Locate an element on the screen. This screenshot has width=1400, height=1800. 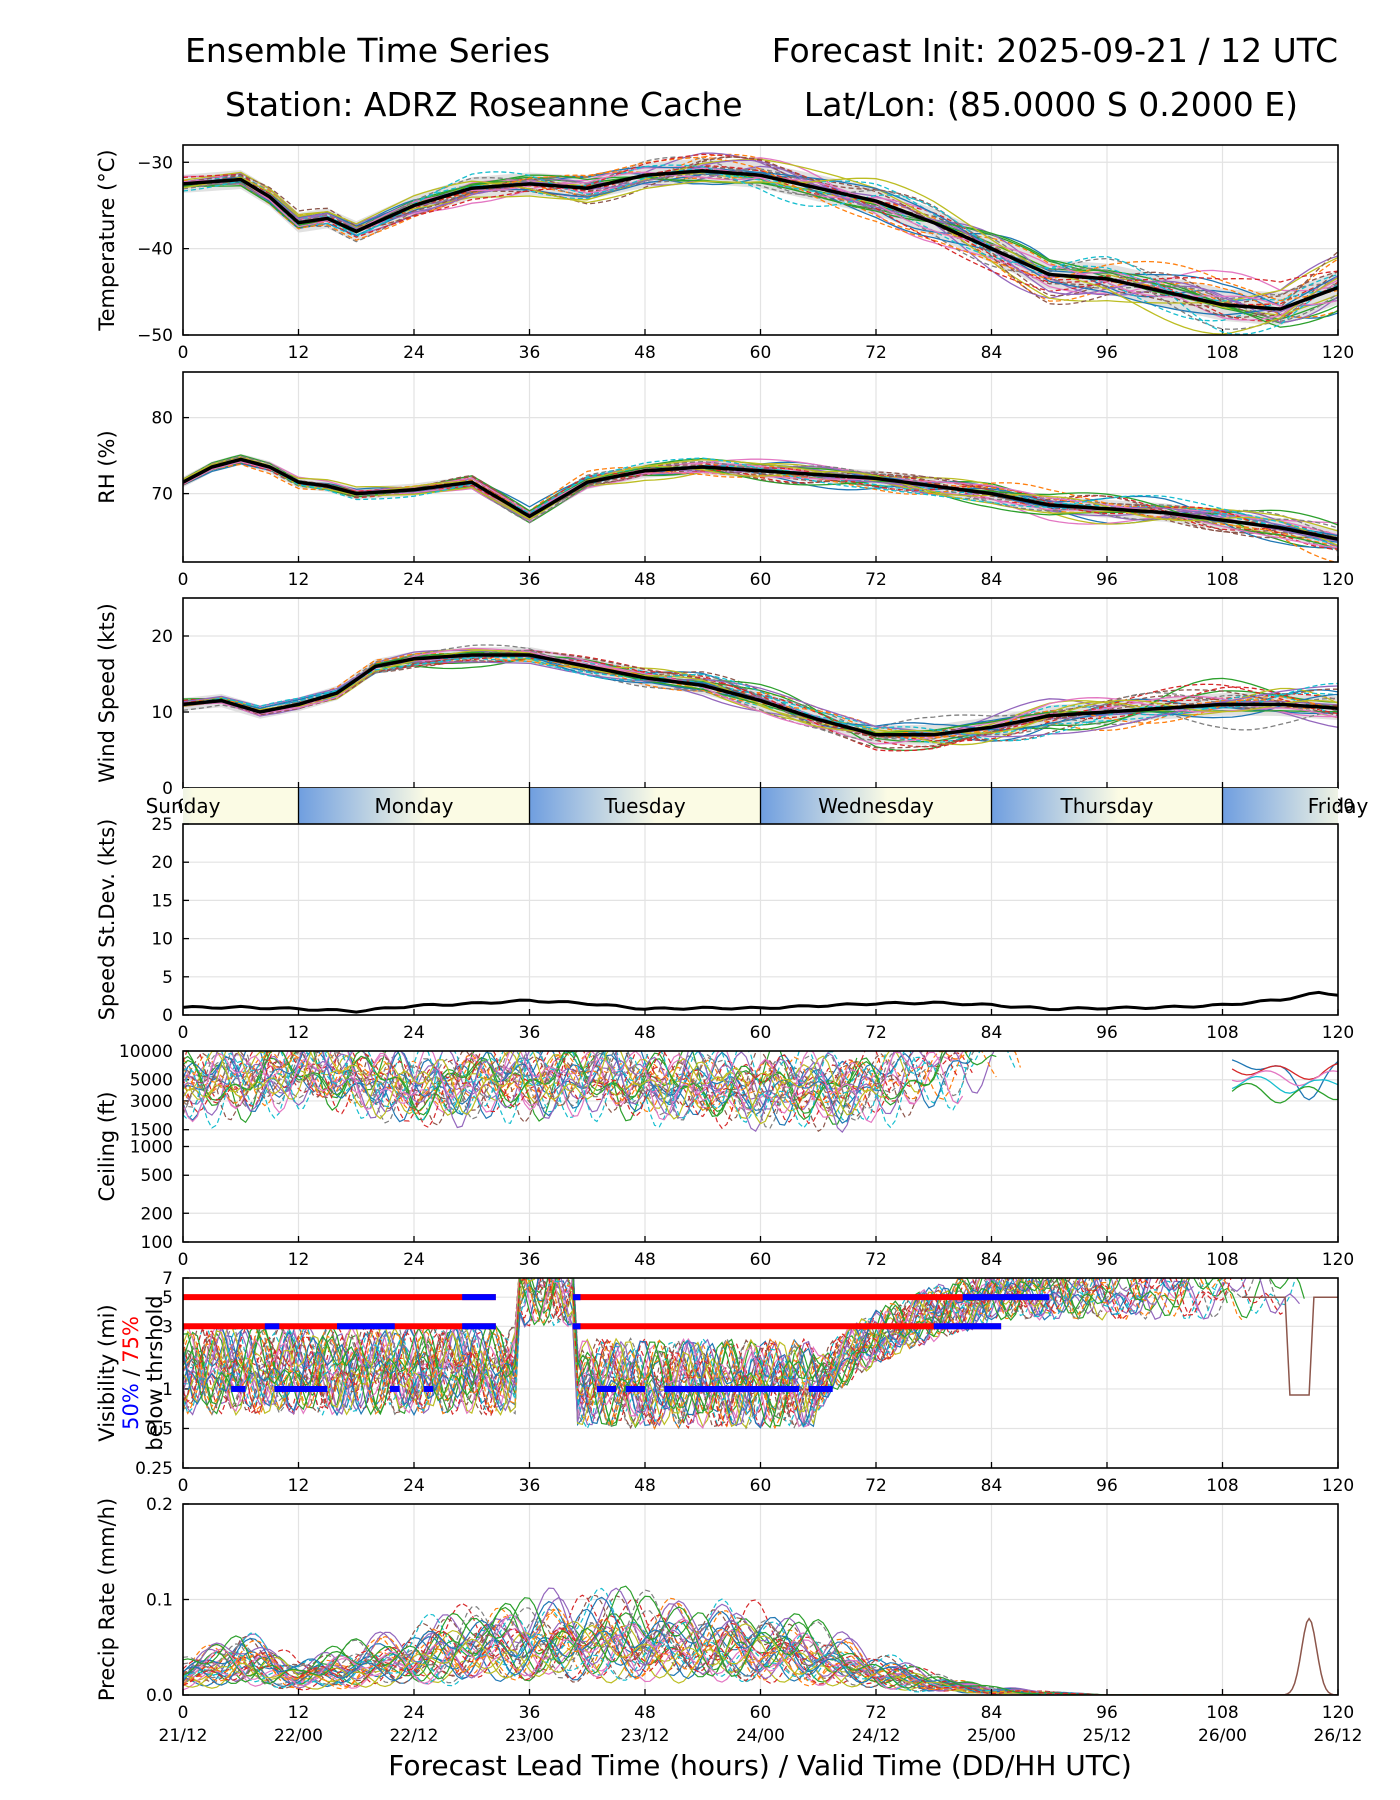
xtick-label: 60 is located at coordinates (761, 1713).